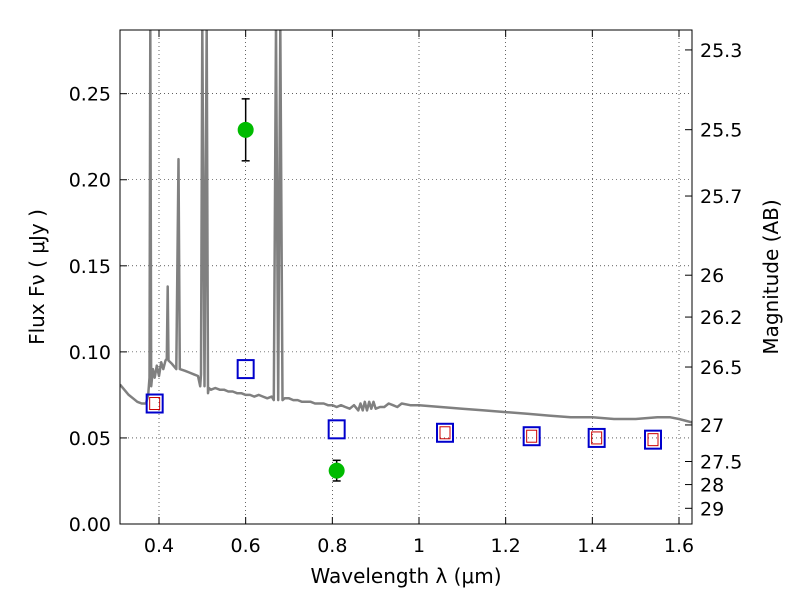 The height and width of the screenshot is (600, 800). What do you see at coordinates (90, 181) in the screenshot?
I see `y-tick-label: 0.20` at bounding box center [90, 181].